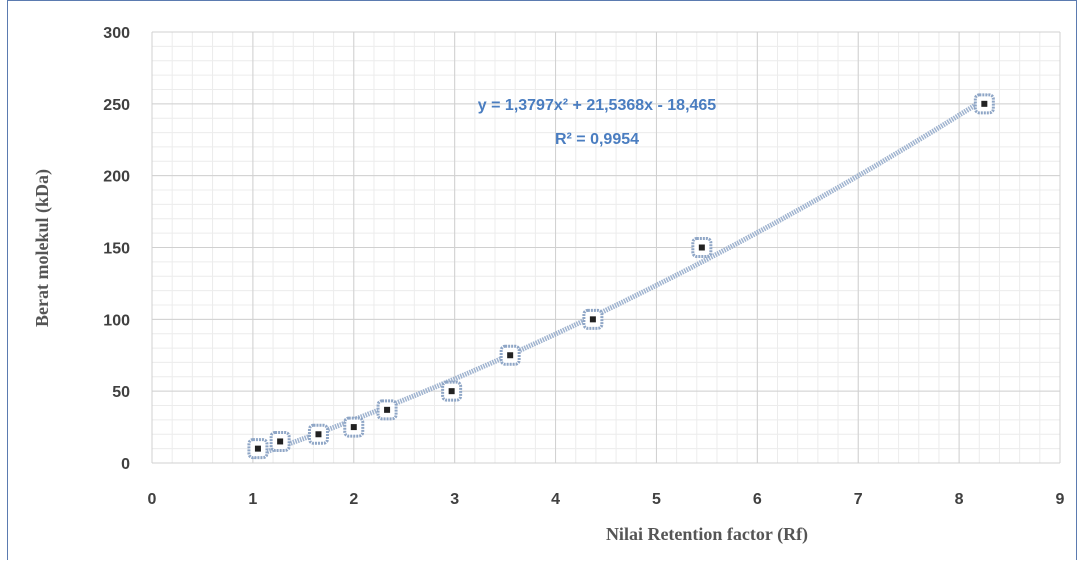 The image size is (1079, 561). Describe the element at coordinates (707, 534) in the screenshot. I see `x-axis-title: Nilai Retention factor (Rf)` at that location.